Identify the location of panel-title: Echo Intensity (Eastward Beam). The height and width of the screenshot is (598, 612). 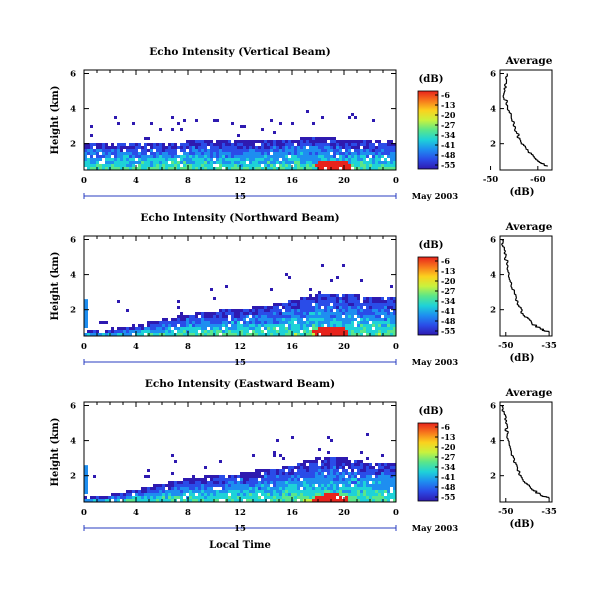
(240, 384).